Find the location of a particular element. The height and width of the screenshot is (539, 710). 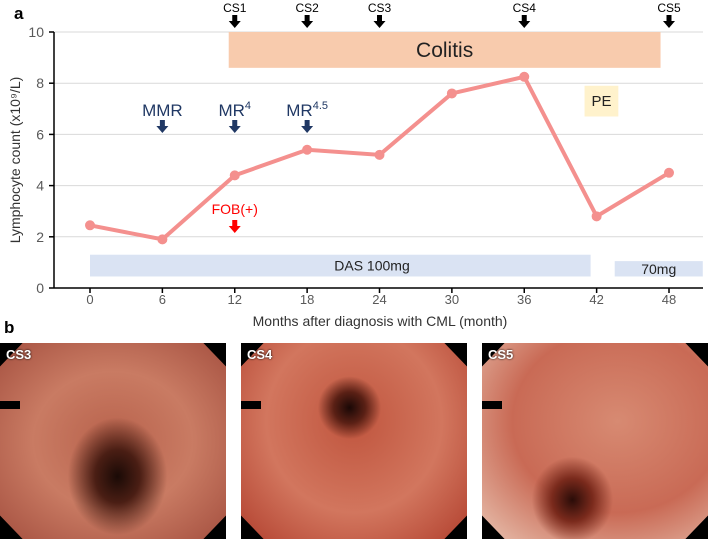

band-label: 70mg is located at coordinates (658, 269).